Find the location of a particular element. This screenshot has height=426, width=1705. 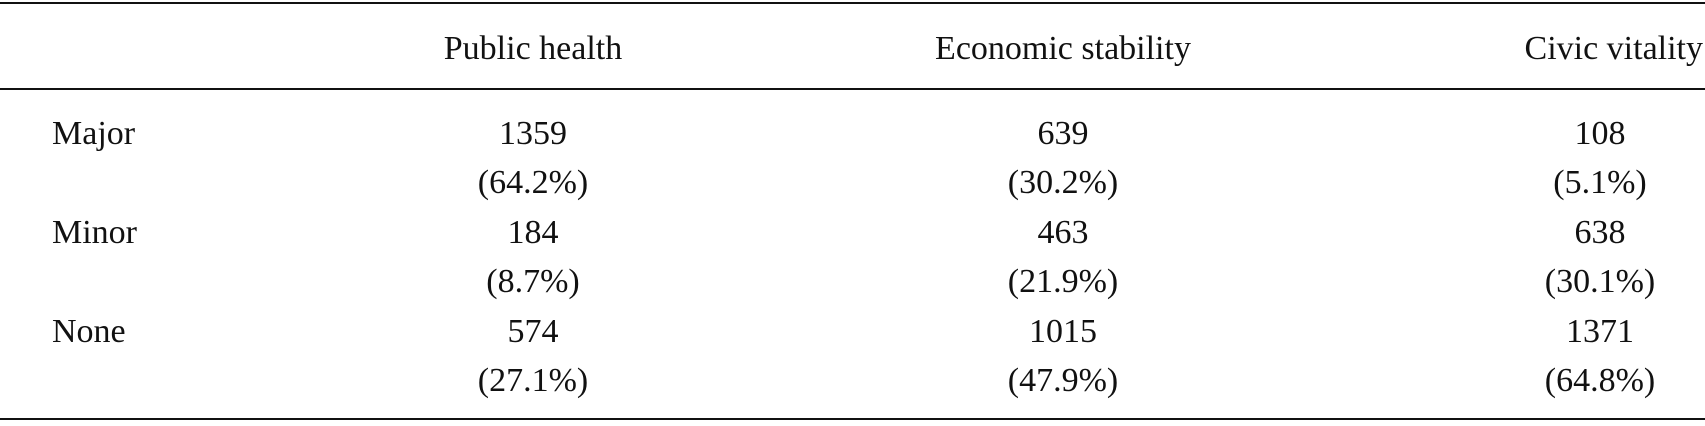

cell-count: 1359 is located at coordinates (533, 133).